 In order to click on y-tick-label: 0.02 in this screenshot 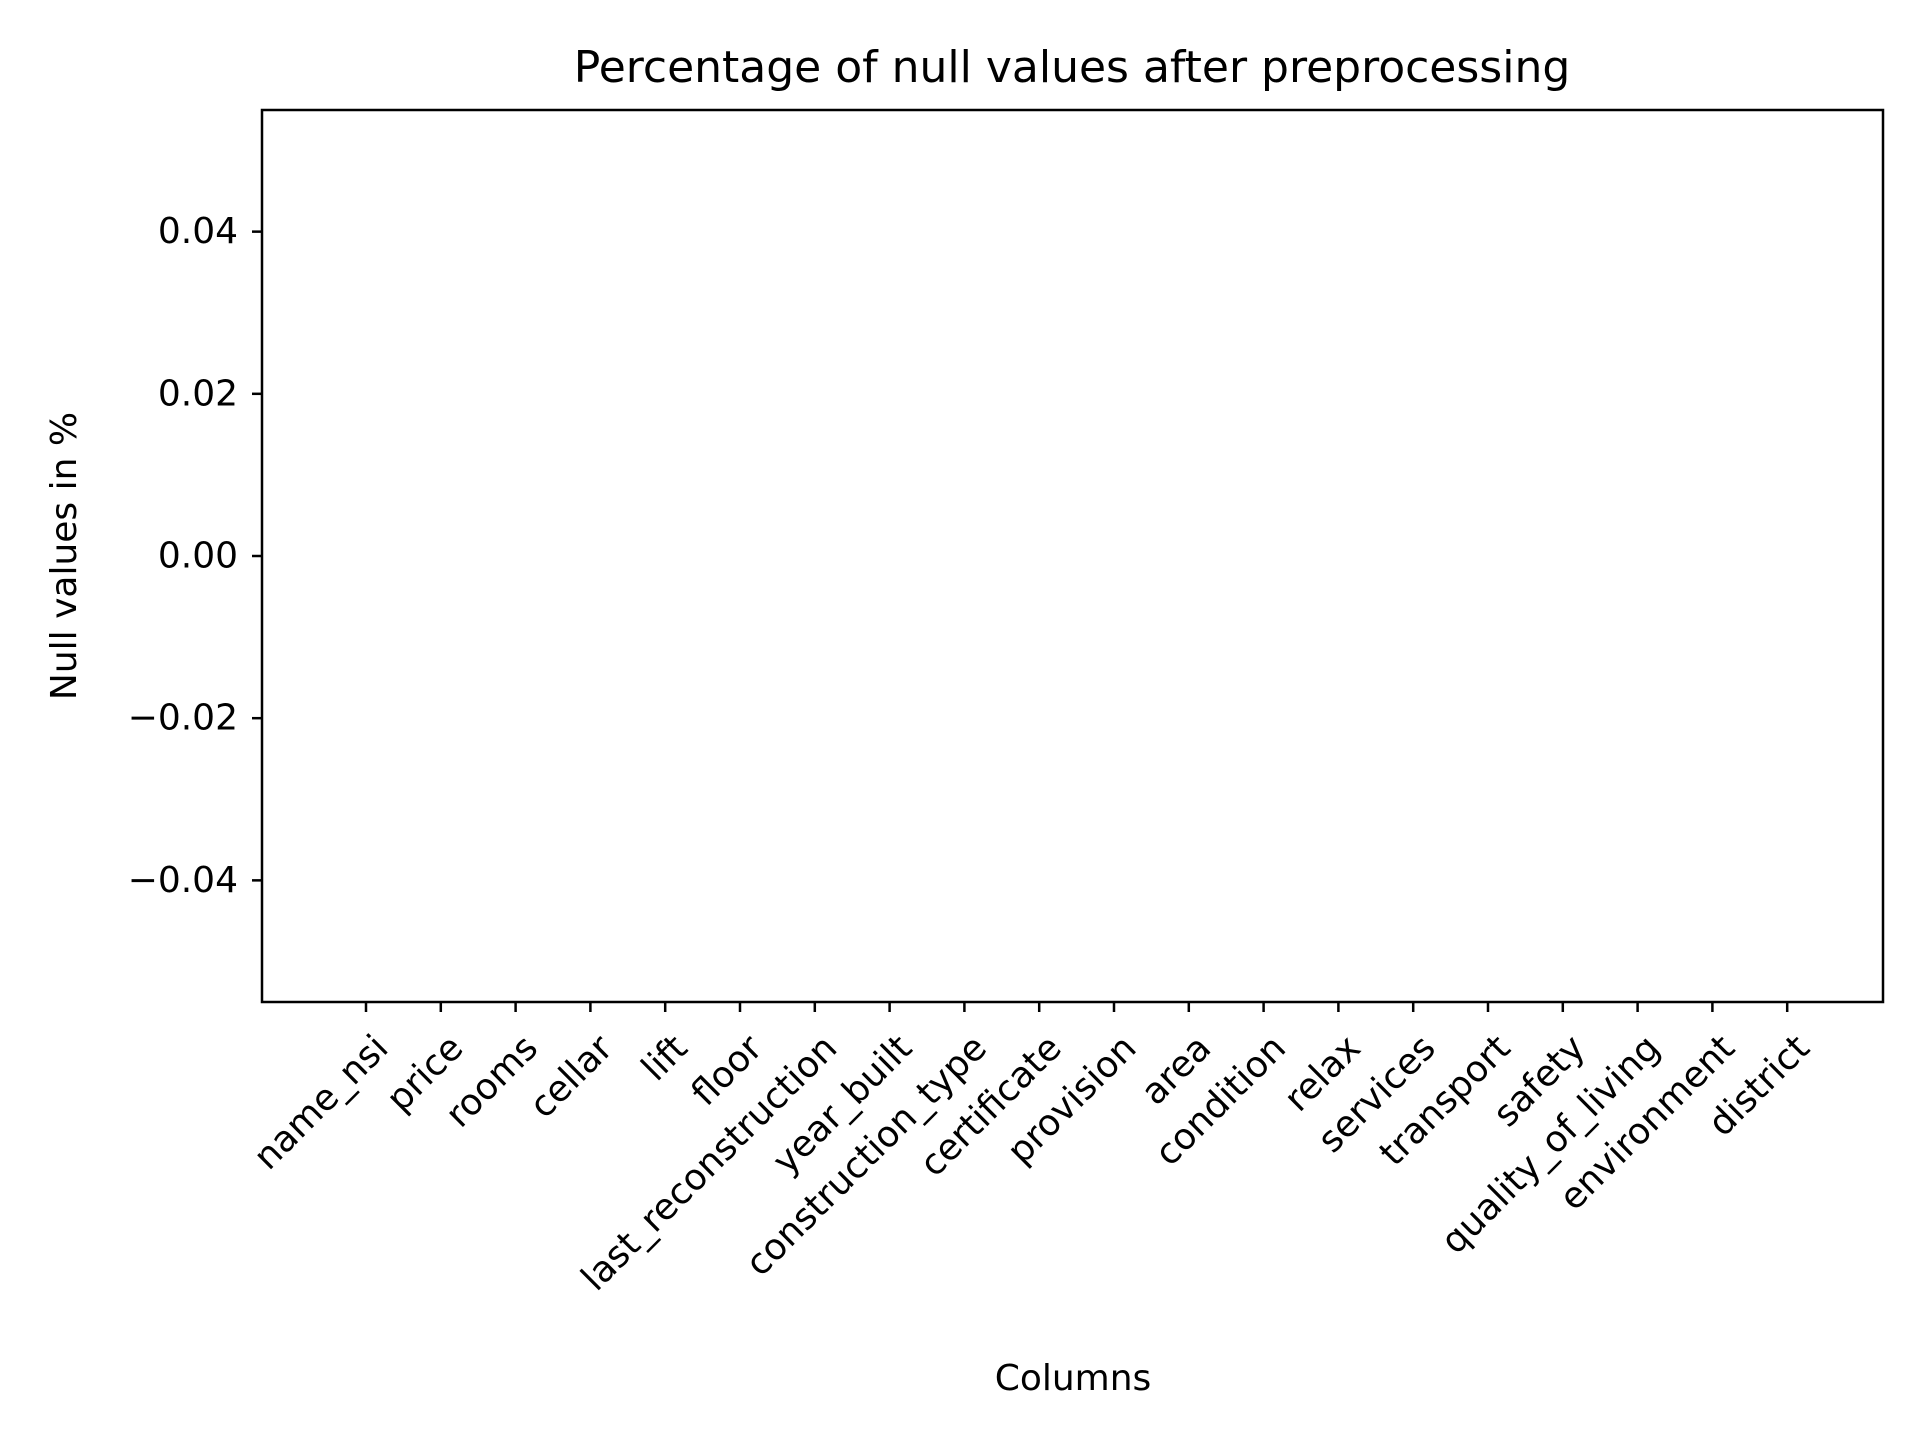, I will do `click(198, 393)`.